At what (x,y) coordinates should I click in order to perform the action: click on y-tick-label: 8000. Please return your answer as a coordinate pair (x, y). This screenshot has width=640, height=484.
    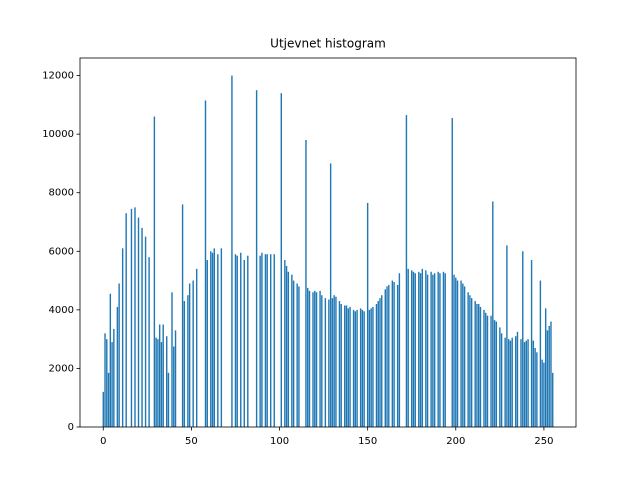
    Looking at the image, I should click on (61, 193).